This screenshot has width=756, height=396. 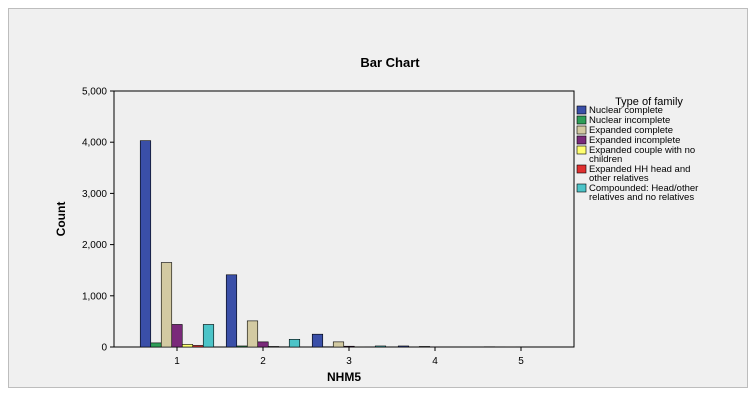 I want to click on x-axis-title: NHM5, so click(x=344, y=377).